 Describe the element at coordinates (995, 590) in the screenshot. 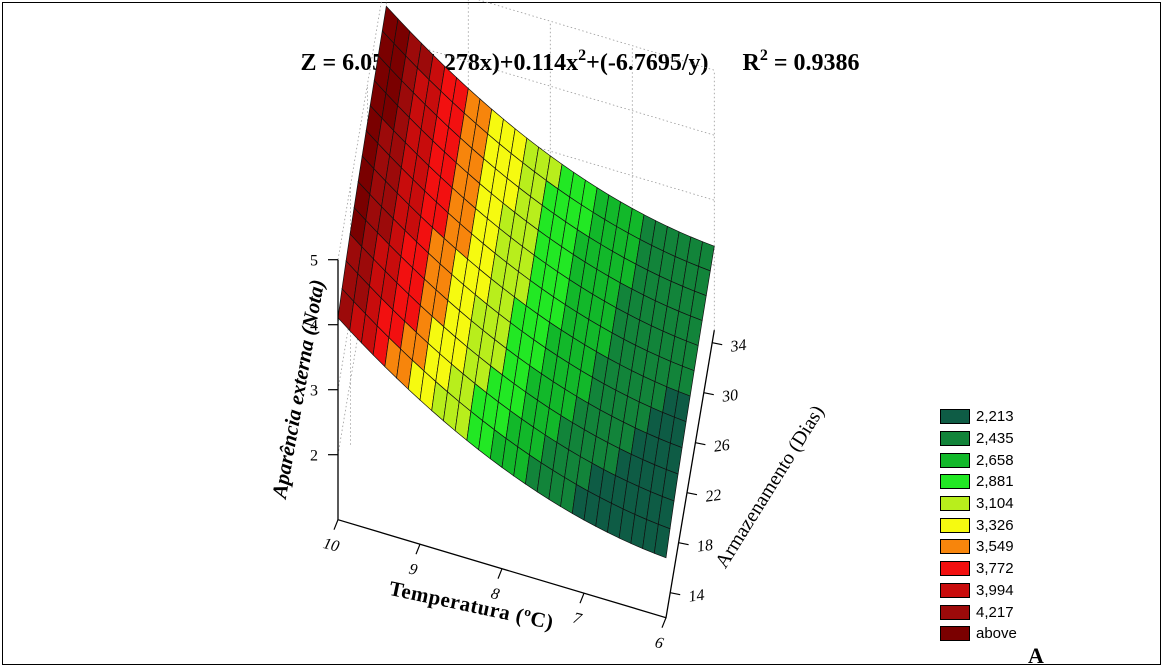

I see `legend-label: 3,994` at that location.